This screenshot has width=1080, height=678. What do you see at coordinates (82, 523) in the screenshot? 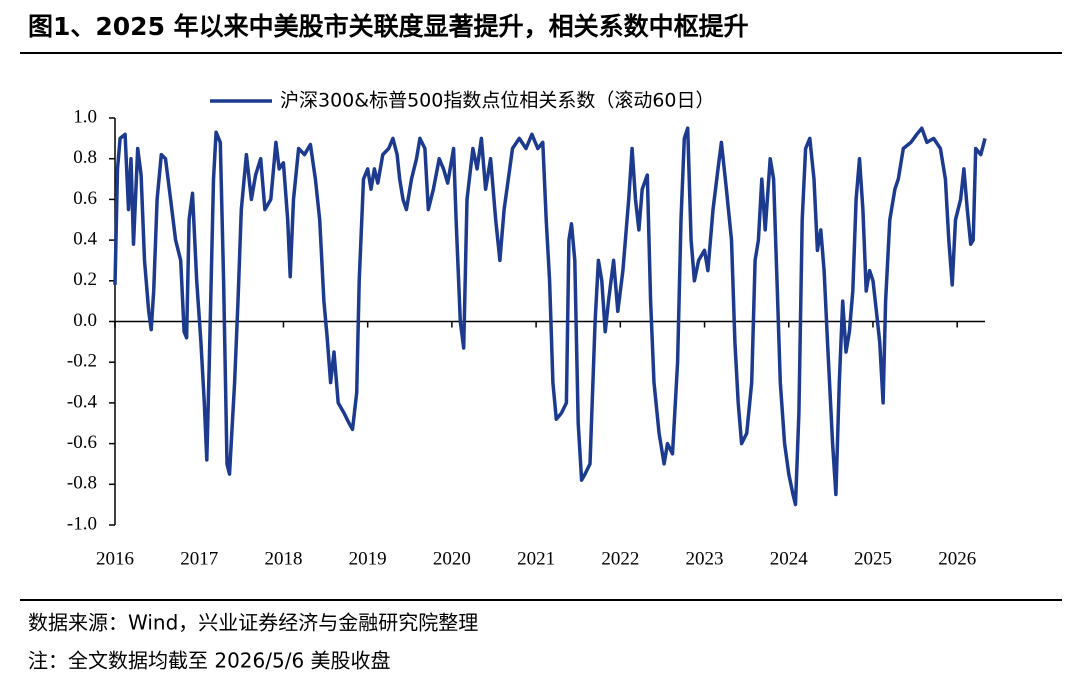
I see `y-tick-label: -1.0` at bounding box center [82, 523].